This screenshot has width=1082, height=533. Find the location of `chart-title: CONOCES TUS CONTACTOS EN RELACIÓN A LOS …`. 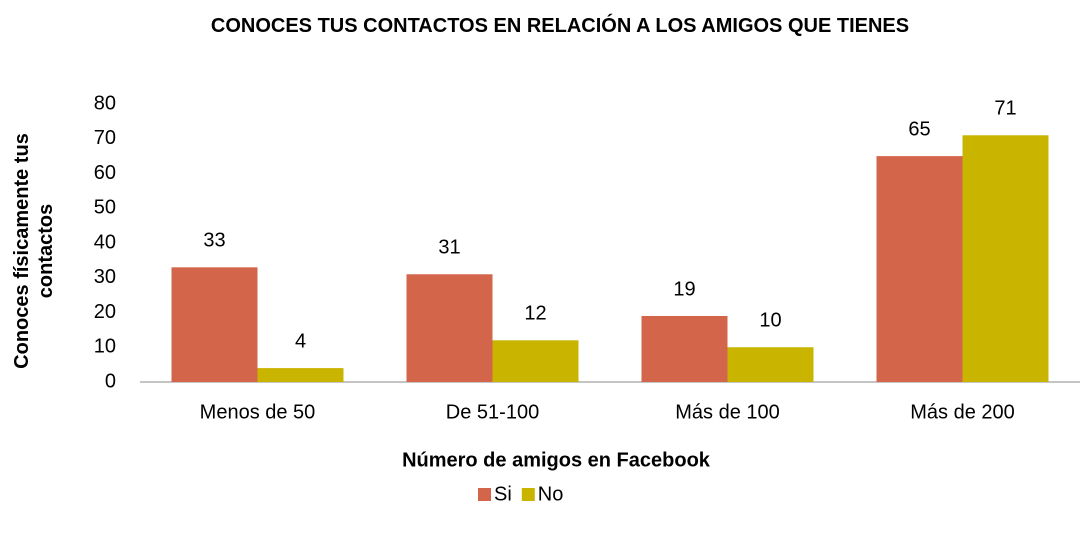

chart-title: CONOCES TUS CONTACTOS EN RELACIÓN A LOS … is located at coordinates (560, 26).